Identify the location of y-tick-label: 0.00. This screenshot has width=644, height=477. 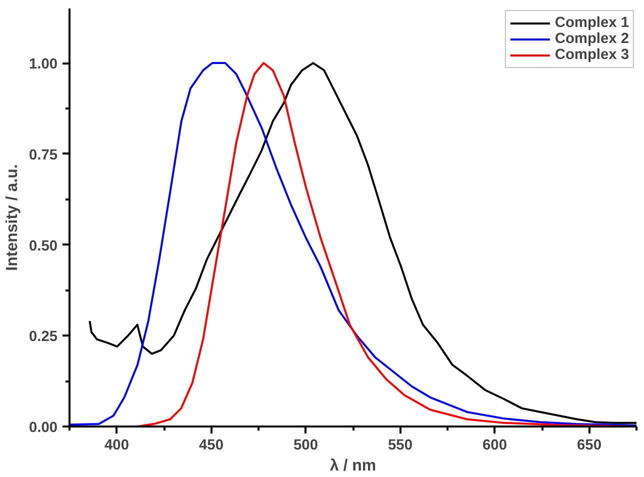
(43, 428).